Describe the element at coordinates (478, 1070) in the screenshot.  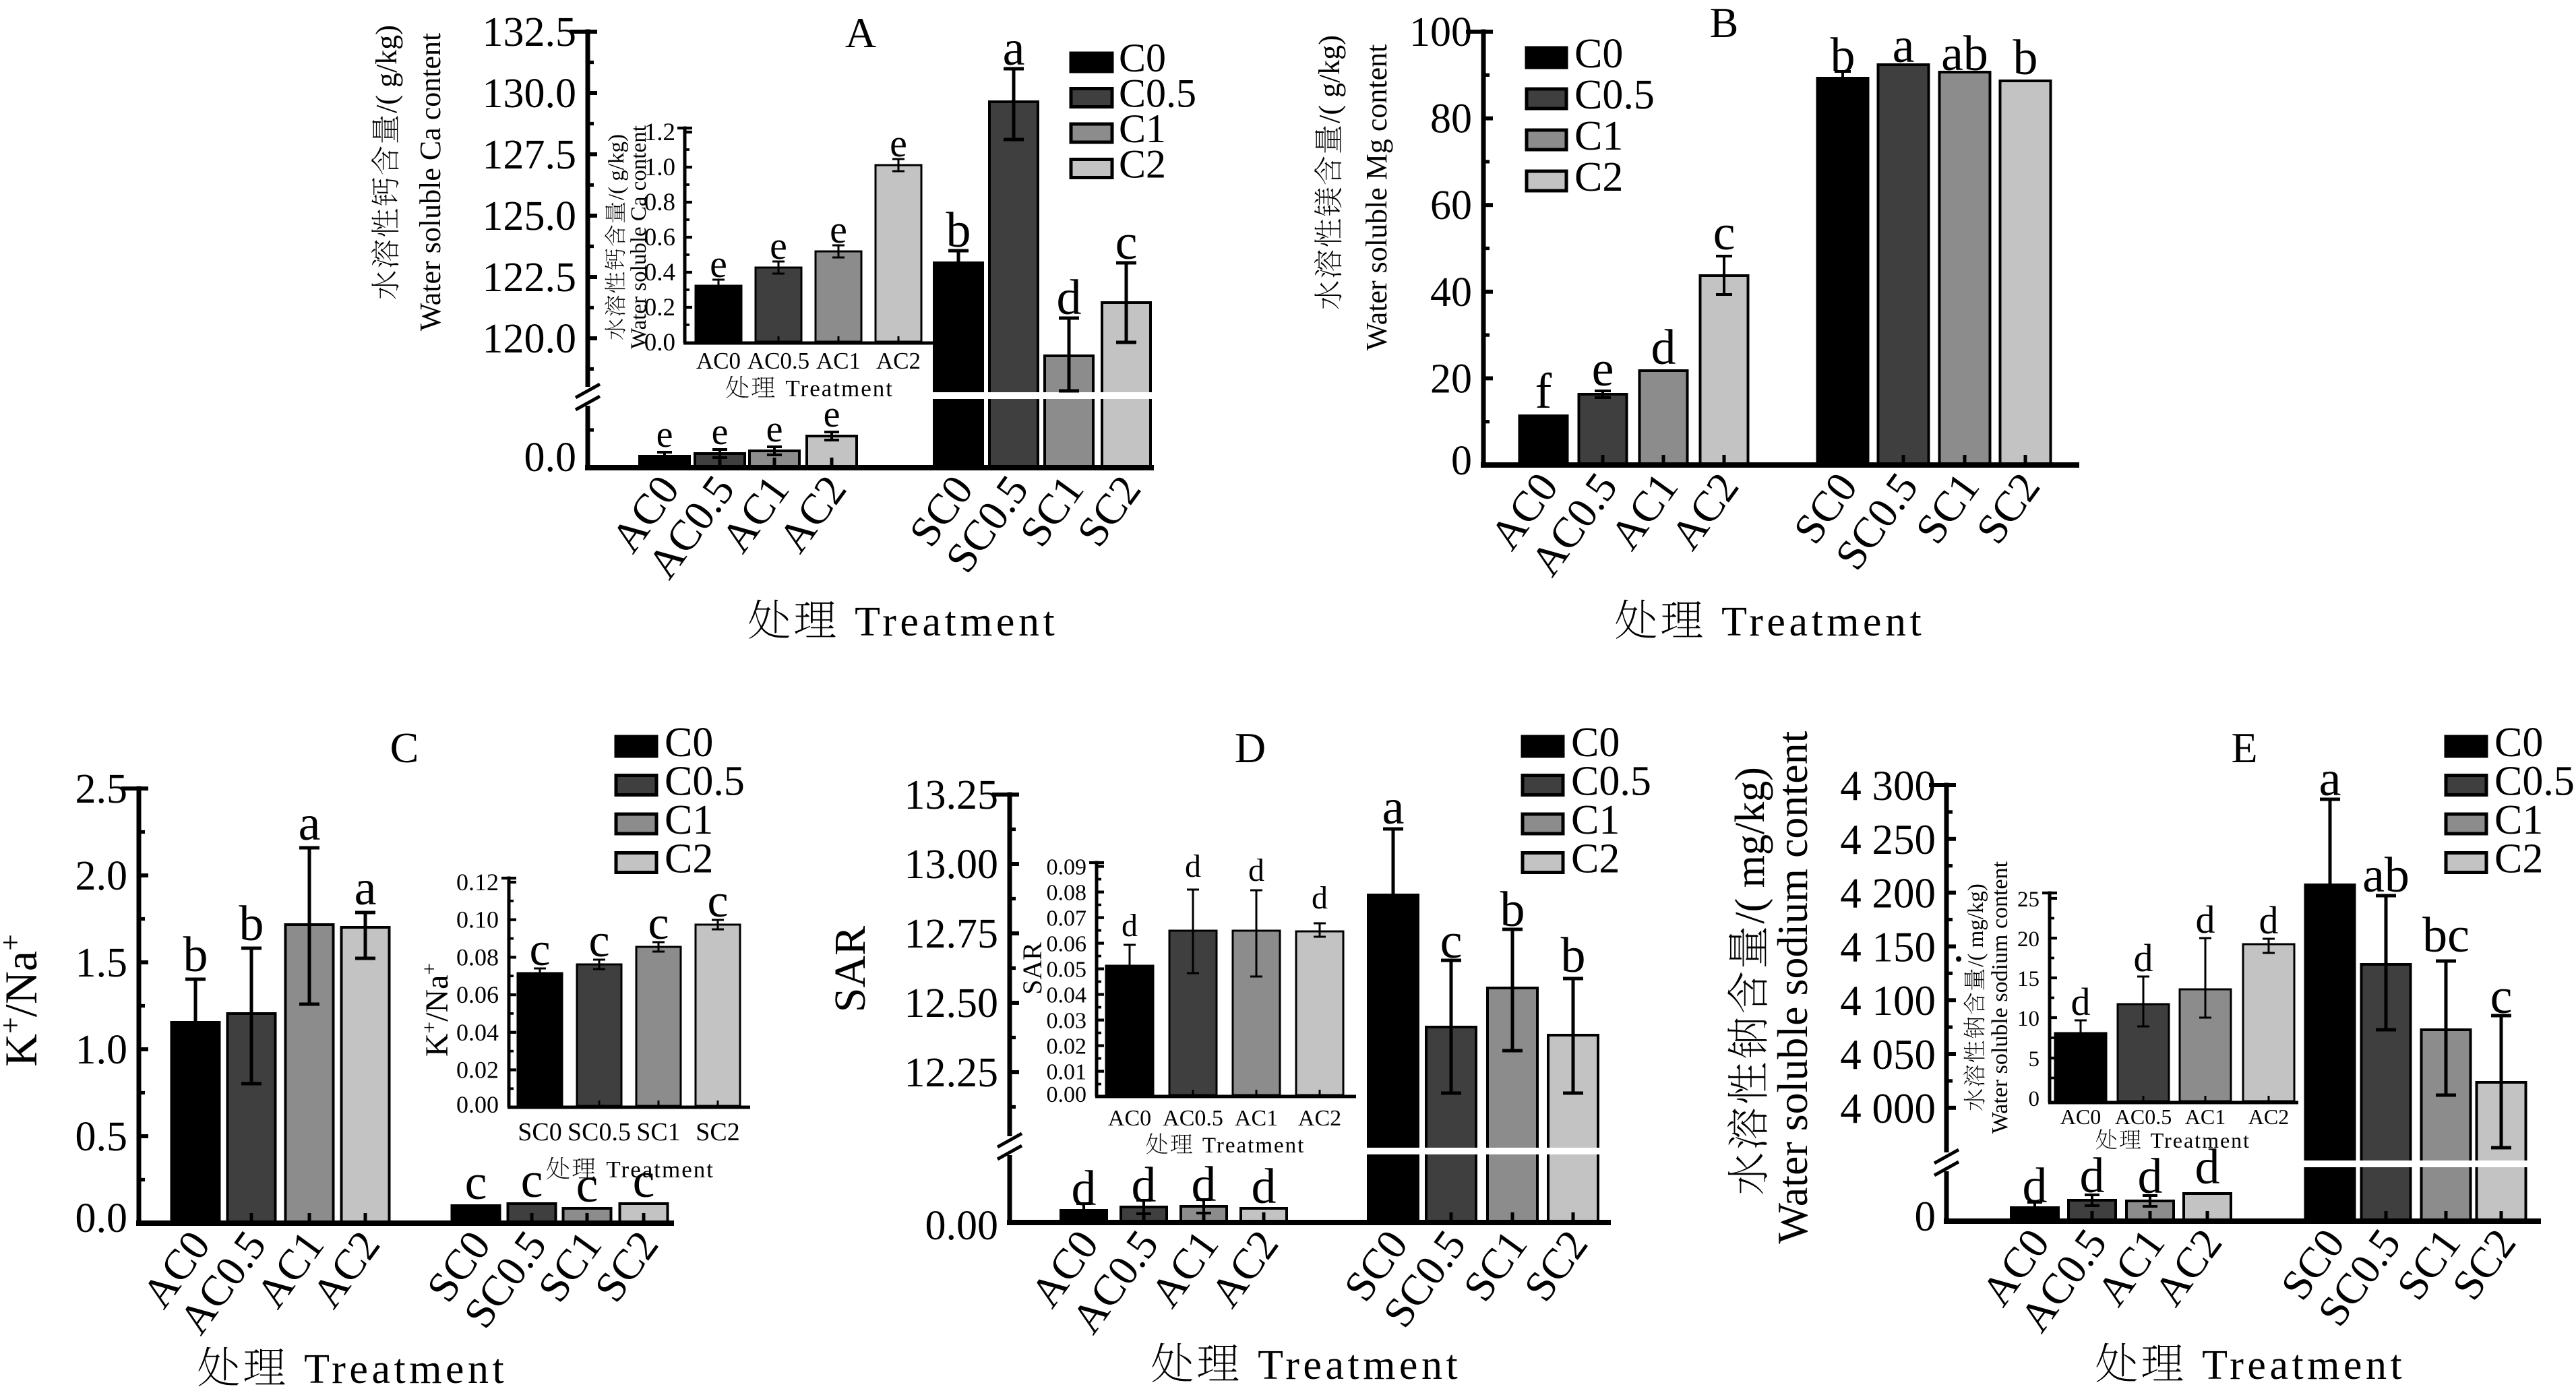
I see `svg-text: 0.02` at that location.